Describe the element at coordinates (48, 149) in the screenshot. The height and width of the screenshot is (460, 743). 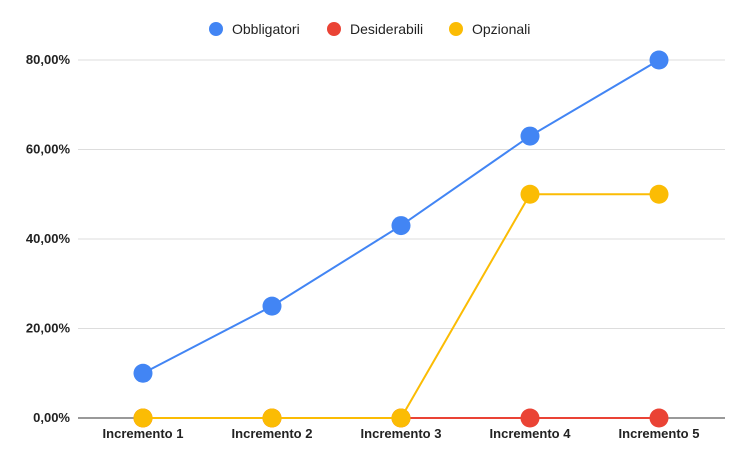
I see `y-tick-label: 60,00%` at that location.